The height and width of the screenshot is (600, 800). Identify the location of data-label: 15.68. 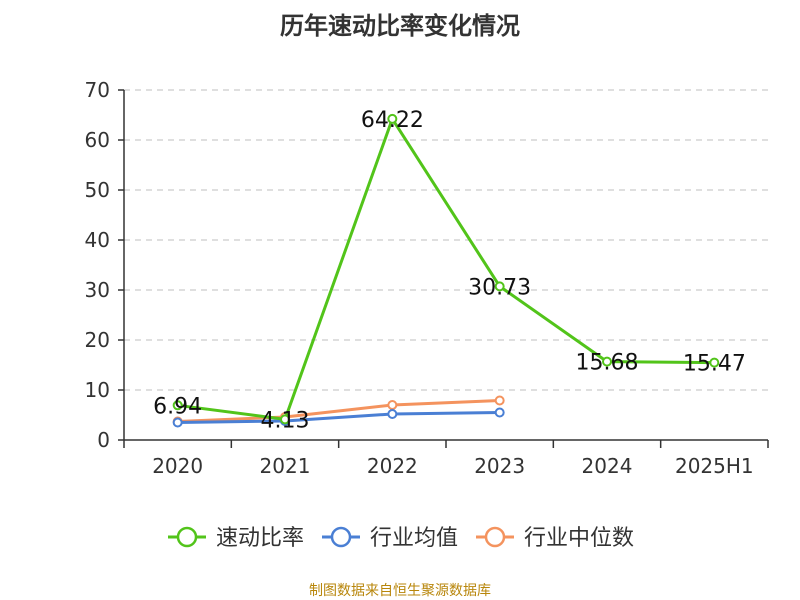
(607, 363).